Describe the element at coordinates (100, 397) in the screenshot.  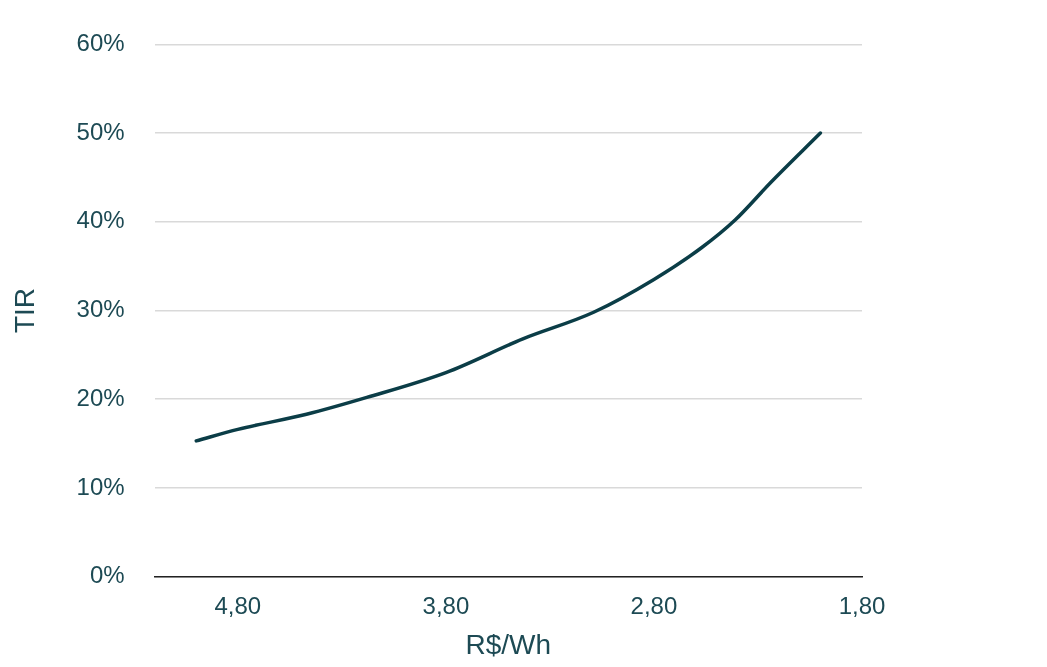
I see `y-tick-label: 20%` at that location.